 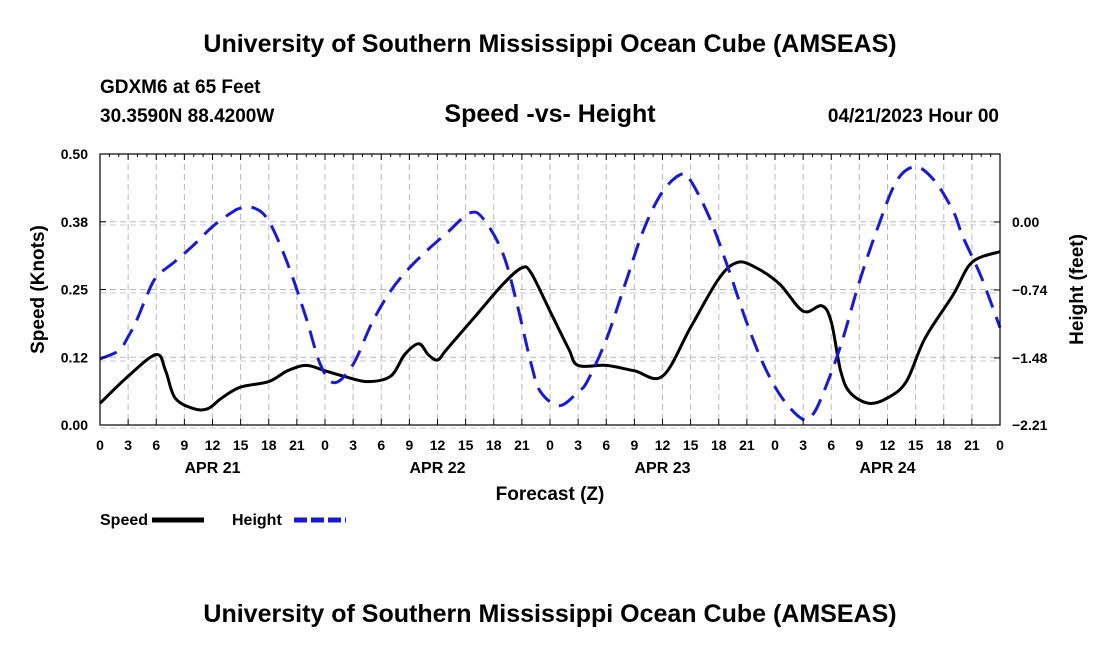 What do you see at coordinates (1030, 290) in the screenshot?
I see `y-right-tick-label: −0.74` at bounding box center [1030, 290].